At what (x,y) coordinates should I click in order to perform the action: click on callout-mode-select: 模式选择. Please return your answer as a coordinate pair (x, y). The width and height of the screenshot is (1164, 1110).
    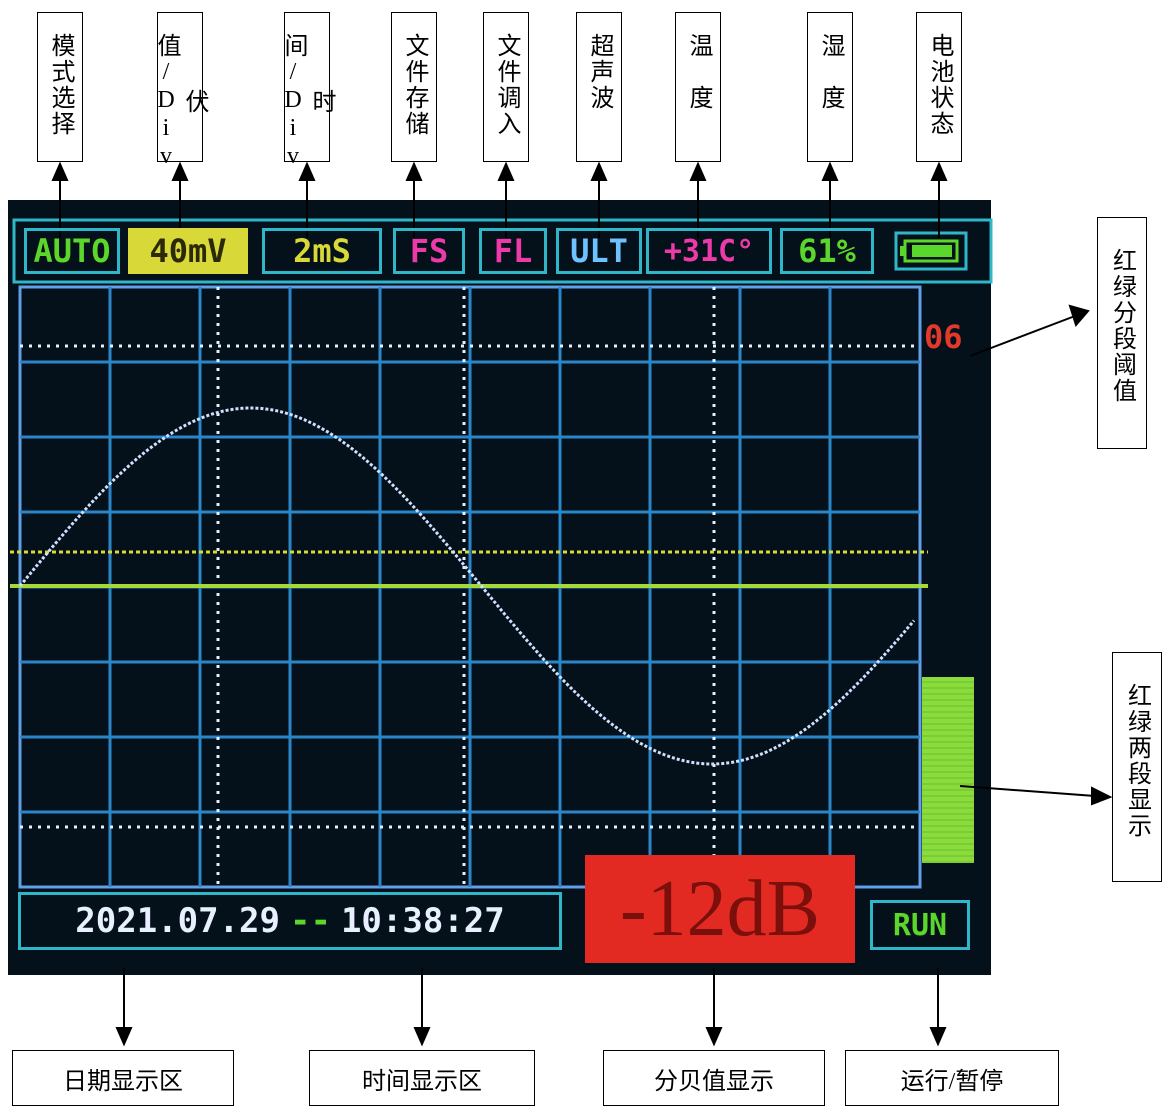
    Looking at the image, I should click on (60, 87).